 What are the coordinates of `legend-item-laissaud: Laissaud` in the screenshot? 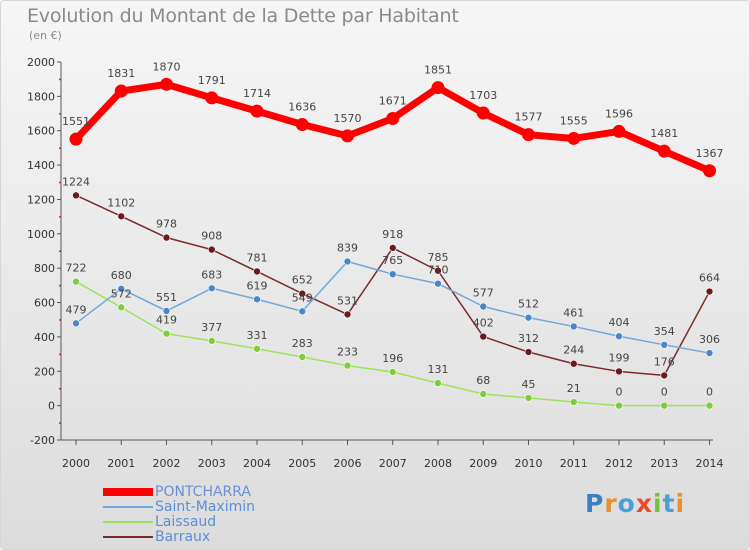 It's located at (233, 522).